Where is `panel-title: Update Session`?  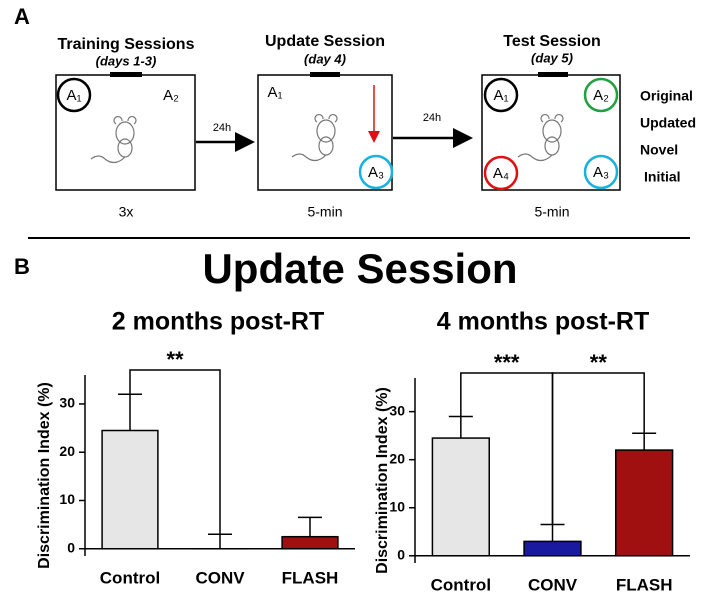 panel-title: Update Session is located at coordinates (359, 268).